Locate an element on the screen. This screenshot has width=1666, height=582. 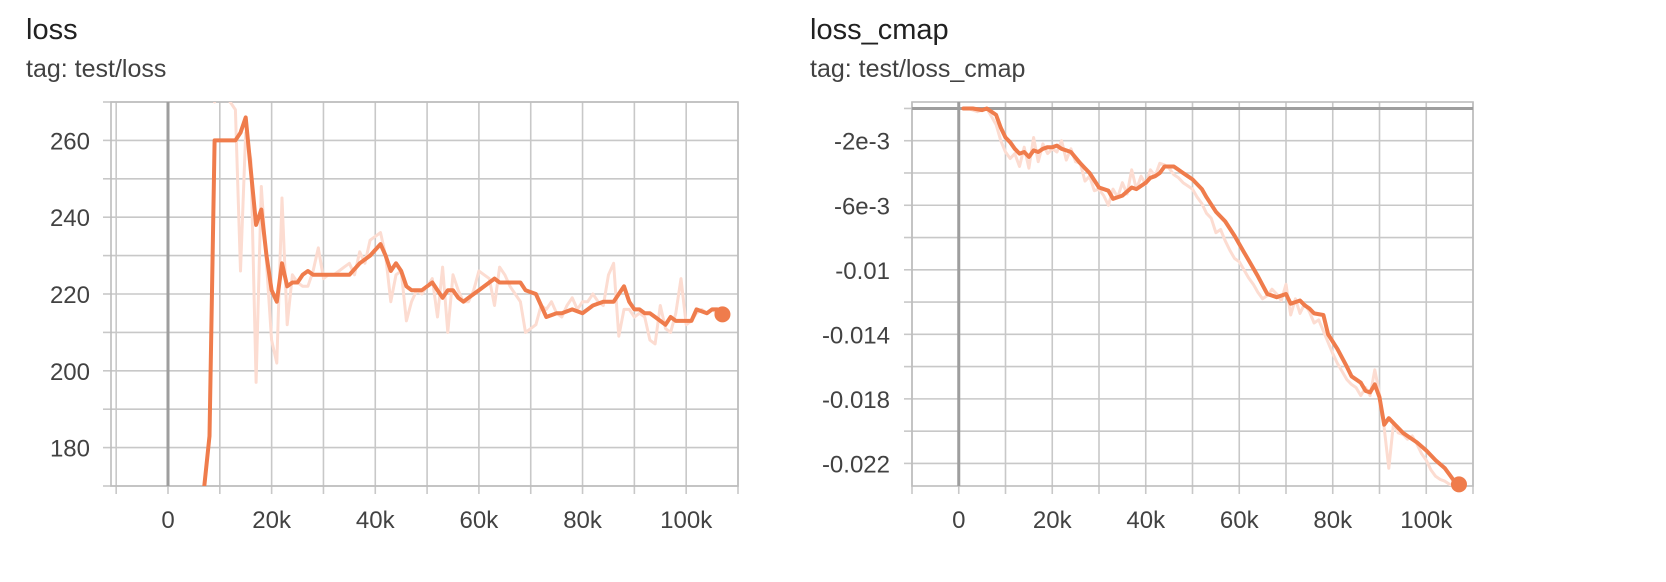
y-tick-label: 200 is located at coordinates (70, 372).